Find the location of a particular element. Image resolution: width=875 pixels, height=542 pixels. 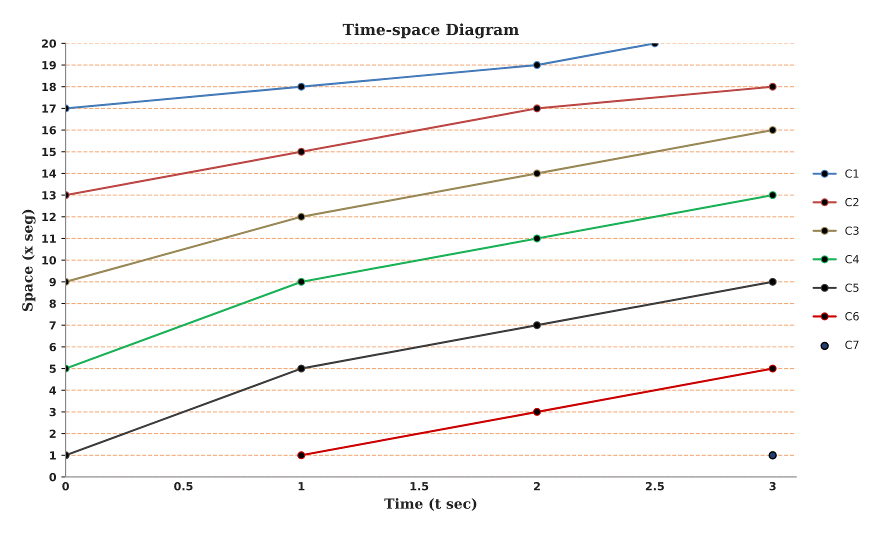

legend-label: C4 is located at coordinates (852, 259).